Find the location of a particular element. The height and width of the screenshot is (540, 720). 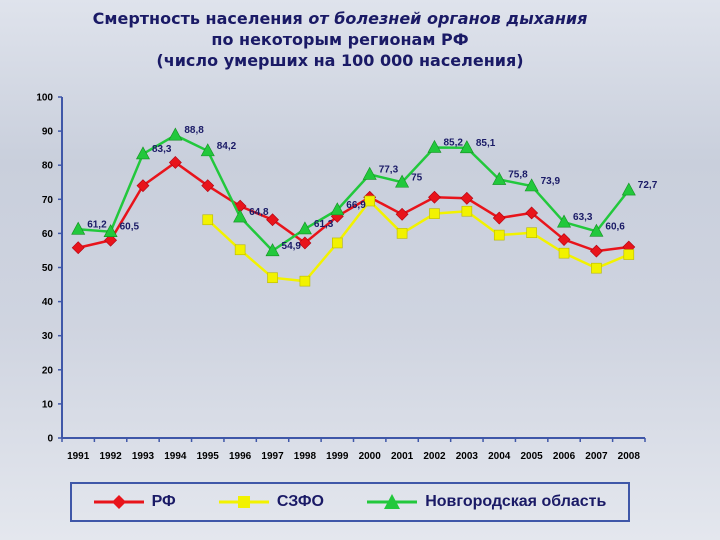

data-label: 60,6 is located at coordinates (615, 226).